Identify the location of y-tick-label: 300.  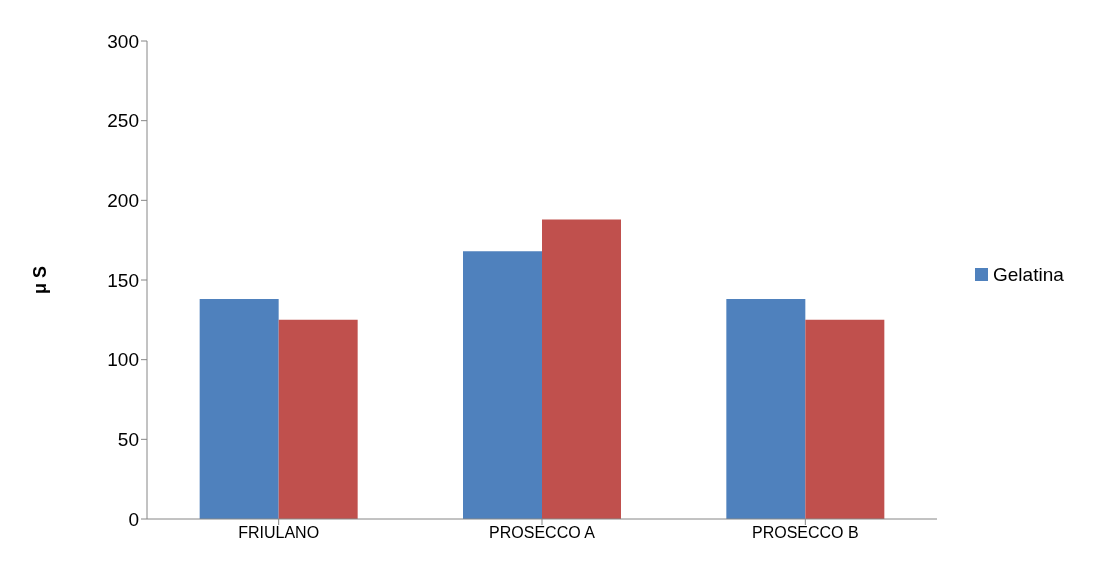
(123, 41).